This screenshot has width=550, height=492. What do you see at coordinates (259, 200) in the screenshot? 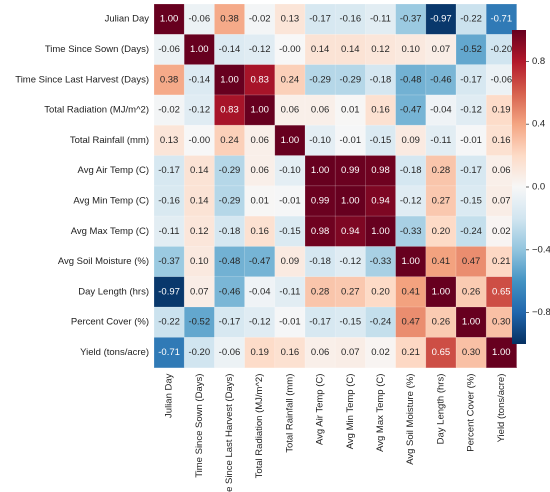
I see `cell-value-6-3: 0.01` at bounding box center [259, 200].